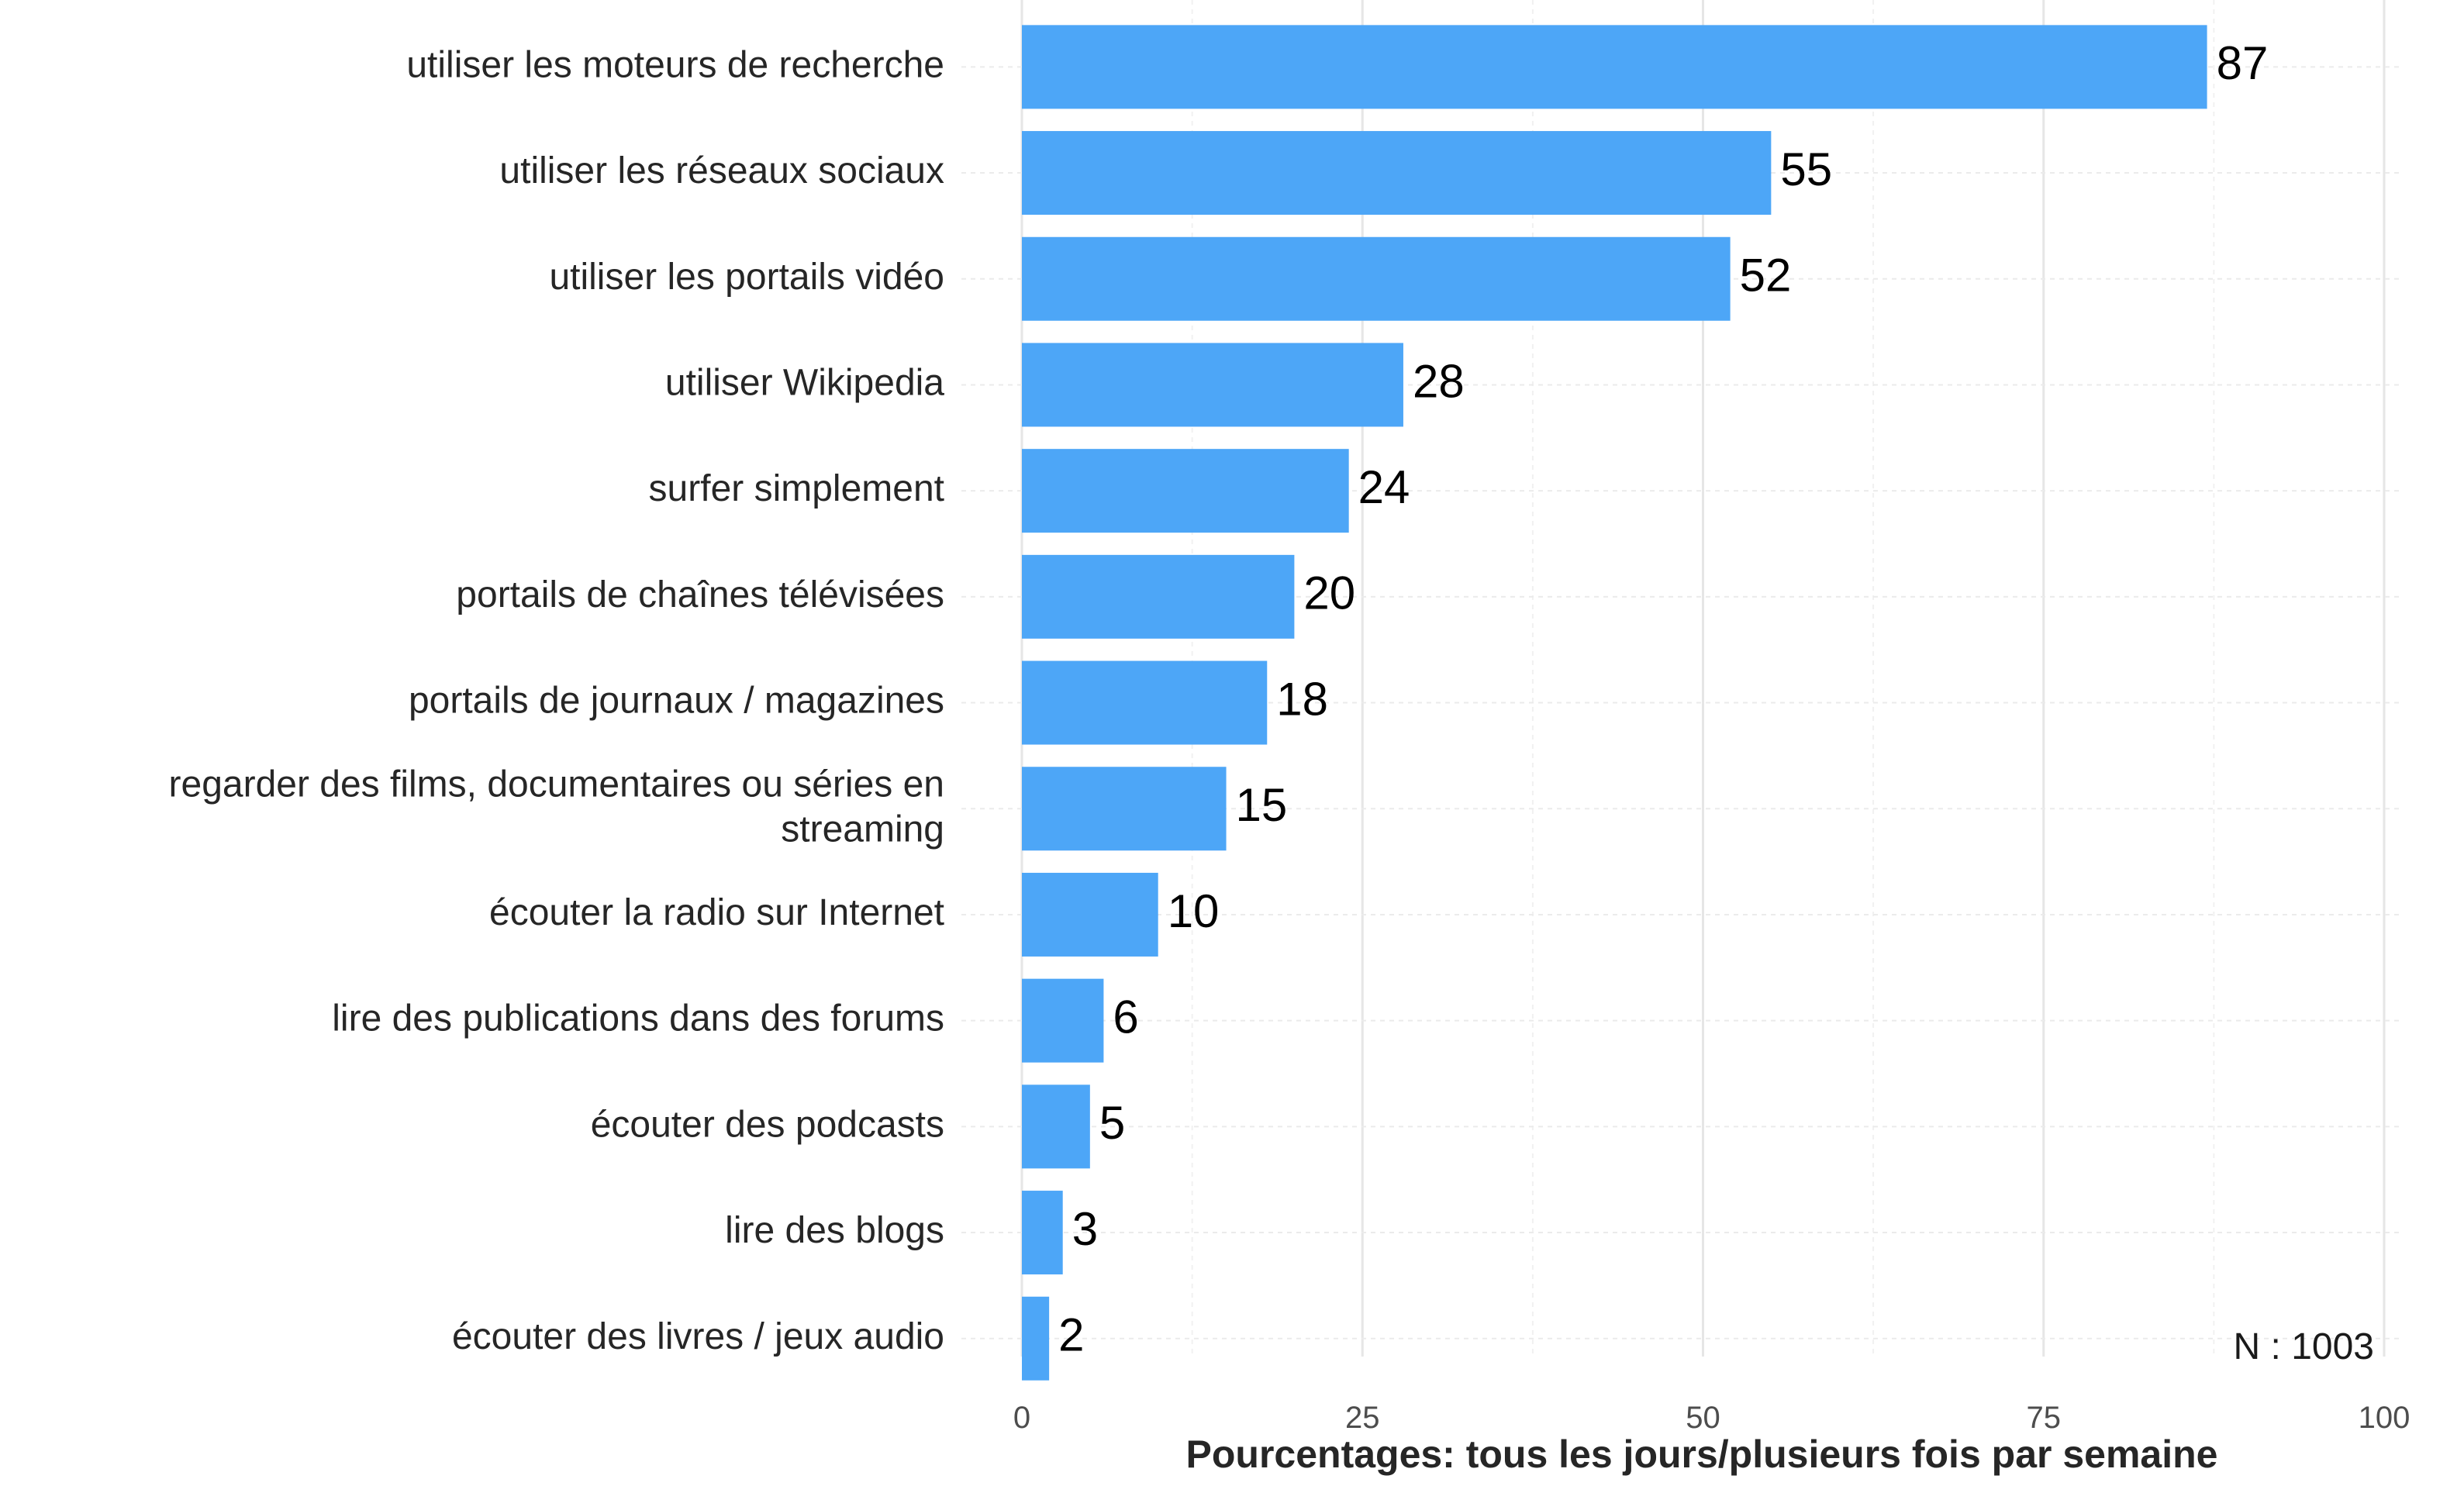  I want to click on sample-size-annotation: N : 1003, so click(2304, 1346).